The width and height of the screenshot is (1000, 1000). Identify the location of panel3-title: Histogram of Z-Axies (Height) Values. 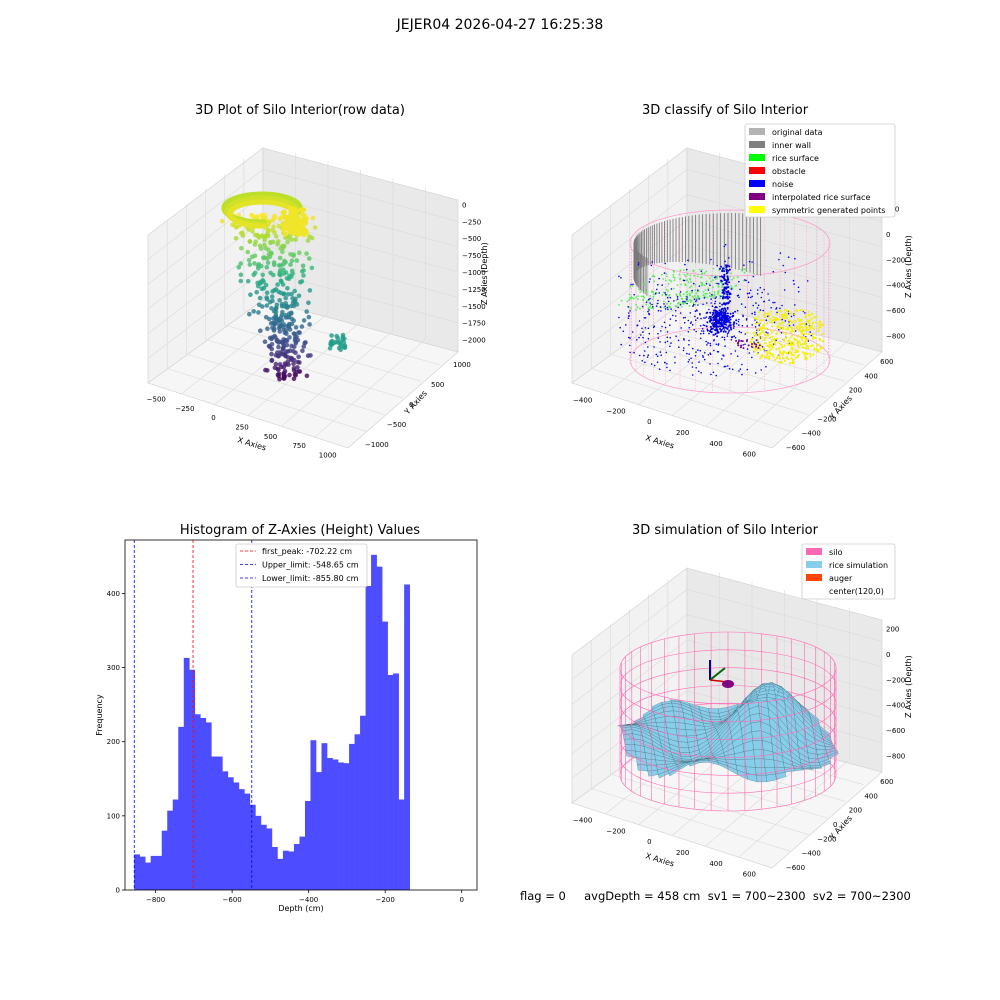
(300, 530).